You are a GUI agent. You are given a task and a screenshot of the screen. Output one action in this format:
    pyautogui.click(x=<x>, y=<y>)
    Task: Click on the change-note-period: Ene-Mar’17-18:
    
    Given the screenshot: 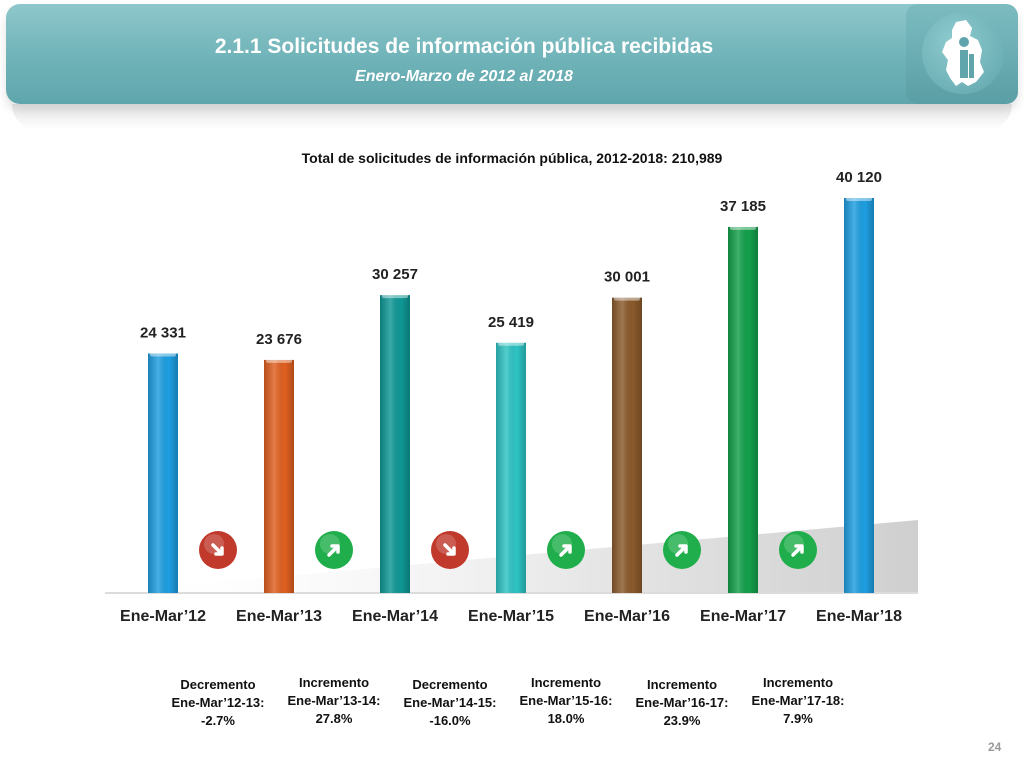 What is the action you would take?
    pyautogui.click(x=798, y=700)
    